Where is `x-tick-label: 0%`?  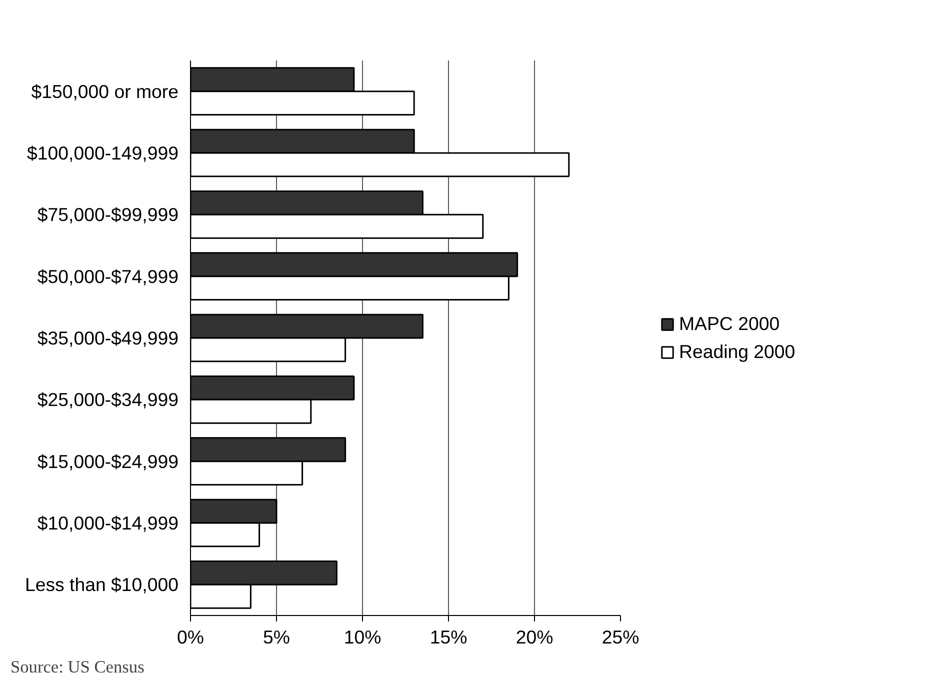 x-tick-label: 0% is located at coordinates (190, 637).